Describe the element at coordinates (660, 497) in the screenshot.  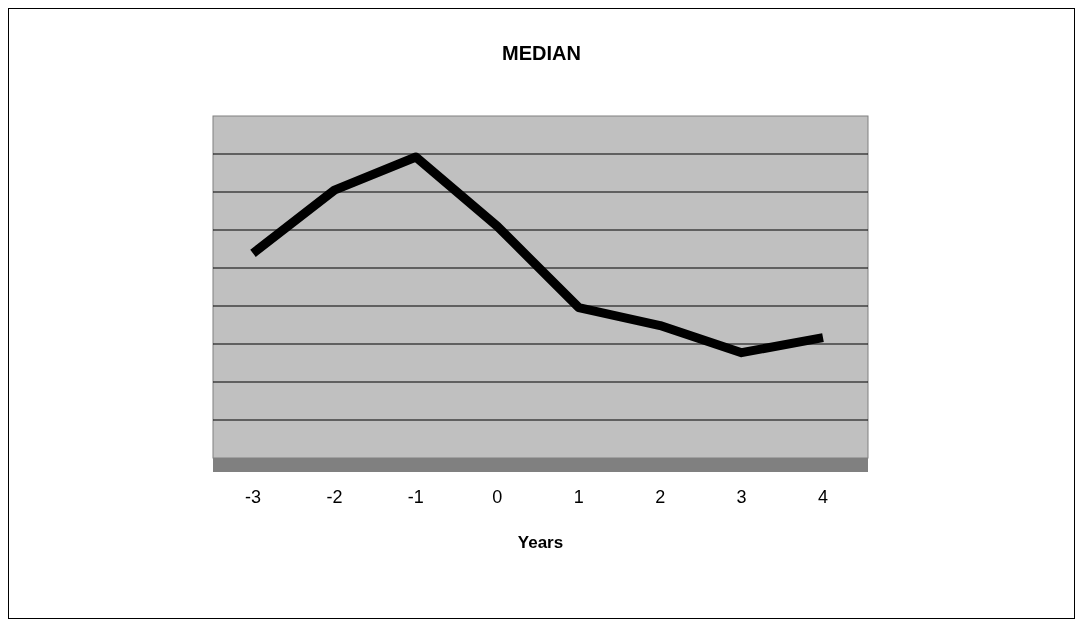
I see `x-tick-label: 2` at that location.